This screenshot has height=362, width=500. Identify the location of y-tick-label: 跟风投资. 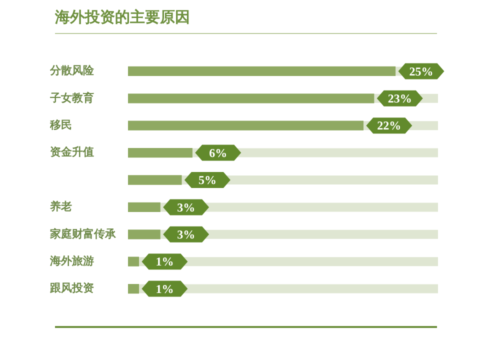
(71, 288).